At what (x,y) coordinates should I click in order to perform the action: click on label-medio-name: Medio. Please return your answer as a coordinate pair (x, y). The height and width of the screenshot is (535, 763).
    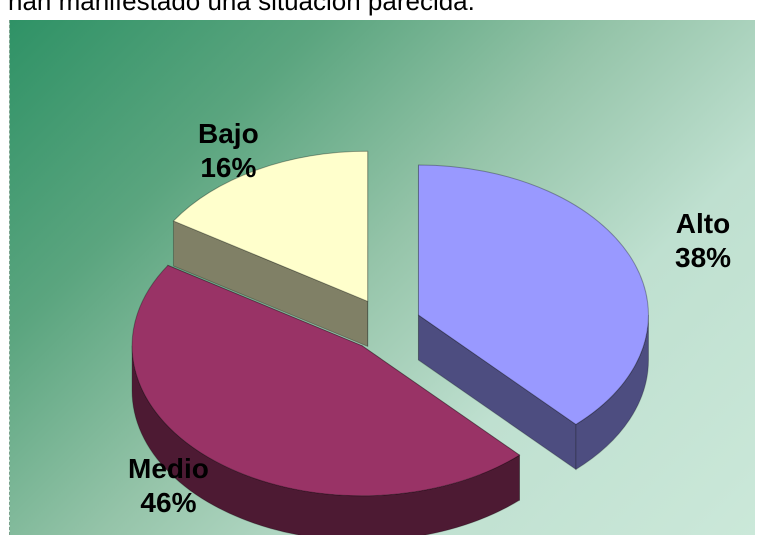
    Looking at the image, I should click on (168, 468).